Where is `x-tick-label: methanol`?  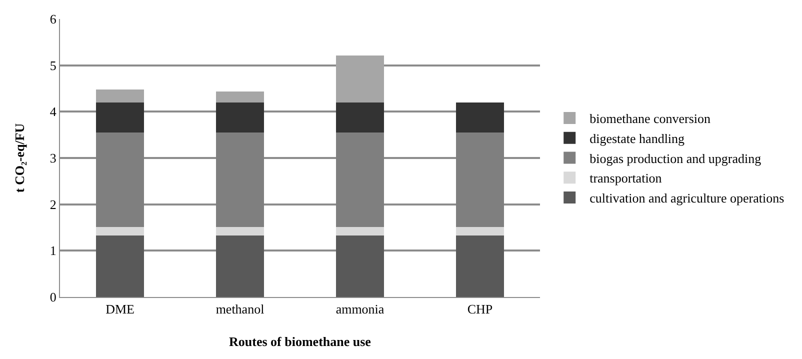
x-tick-label: methanol is located at coordinates (240, 309).